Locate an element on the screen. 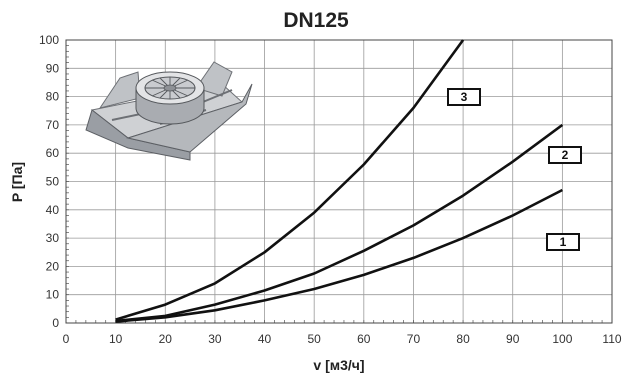 The width and height of the screenshot is (636, 376). y-tick-label-6: 60 is located at coordinates (53, 153).